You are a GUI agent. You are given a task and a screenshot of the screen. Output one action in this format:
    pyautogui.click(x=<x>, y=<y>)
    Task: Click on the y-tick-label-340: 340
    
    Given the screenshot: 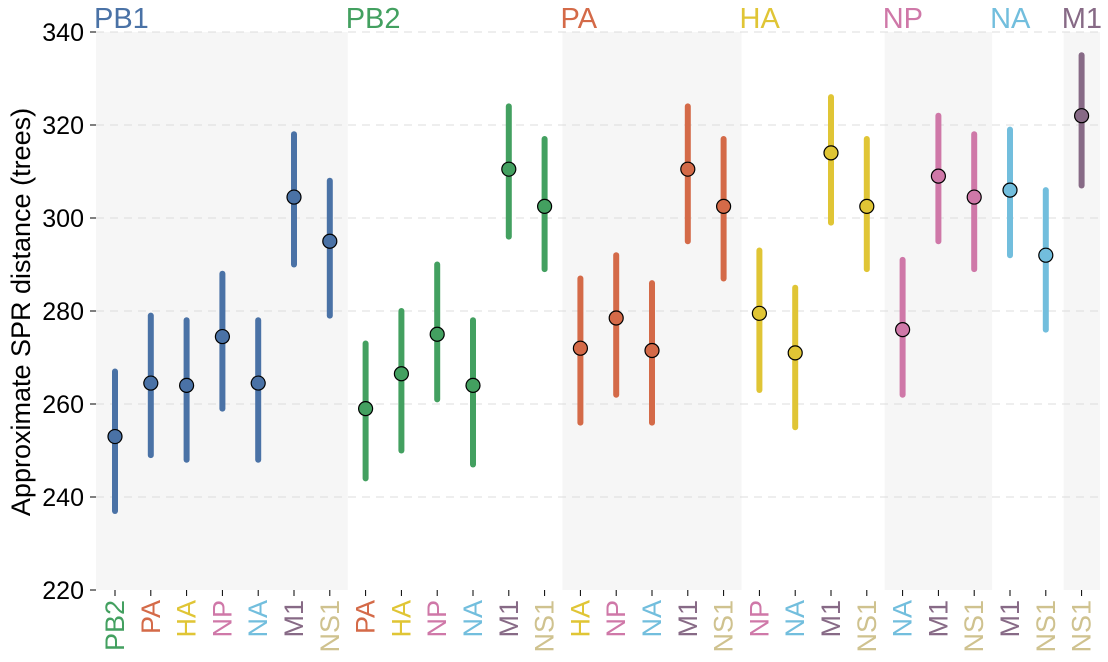 What is the action you would take?
    pyautogui.click(x=63, y=33)
    